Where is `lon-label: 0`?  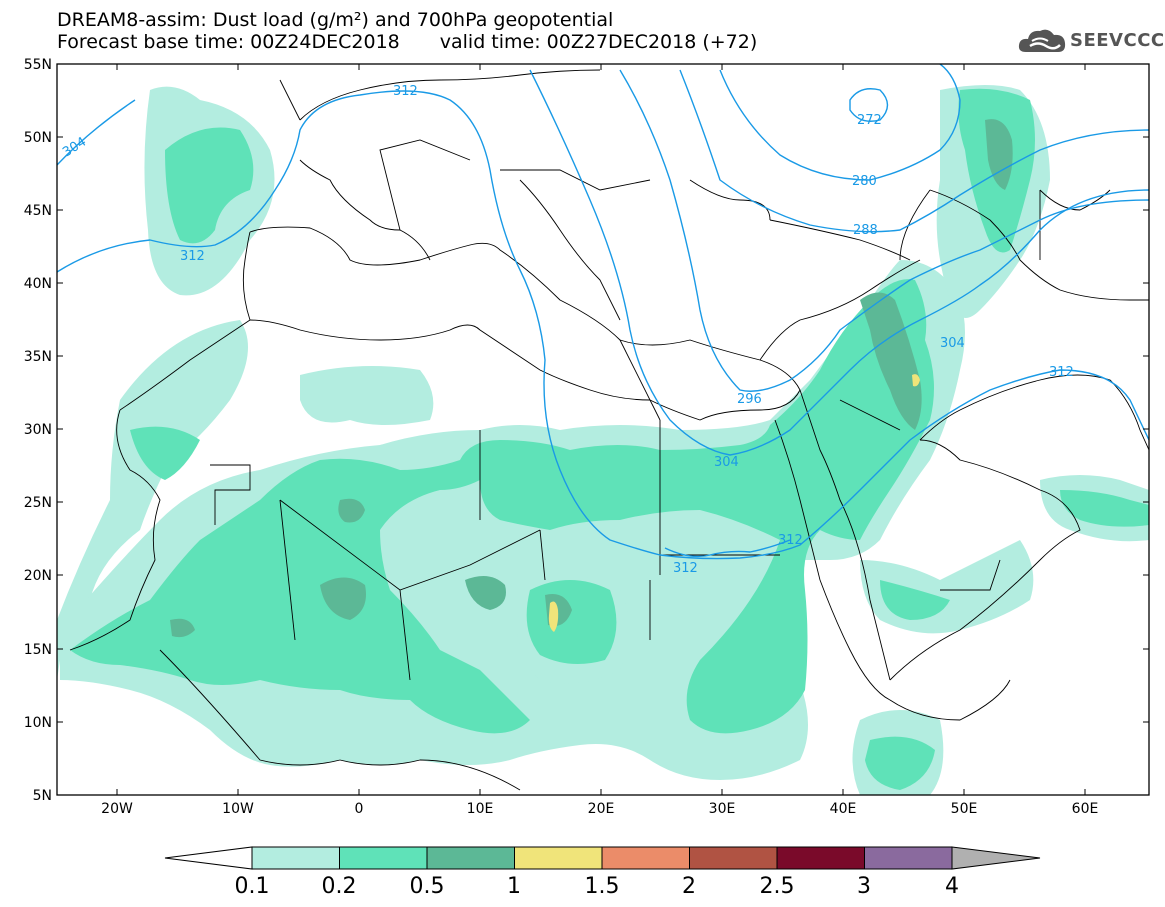
lon-label: 0 is located at coordinates (359, 809).